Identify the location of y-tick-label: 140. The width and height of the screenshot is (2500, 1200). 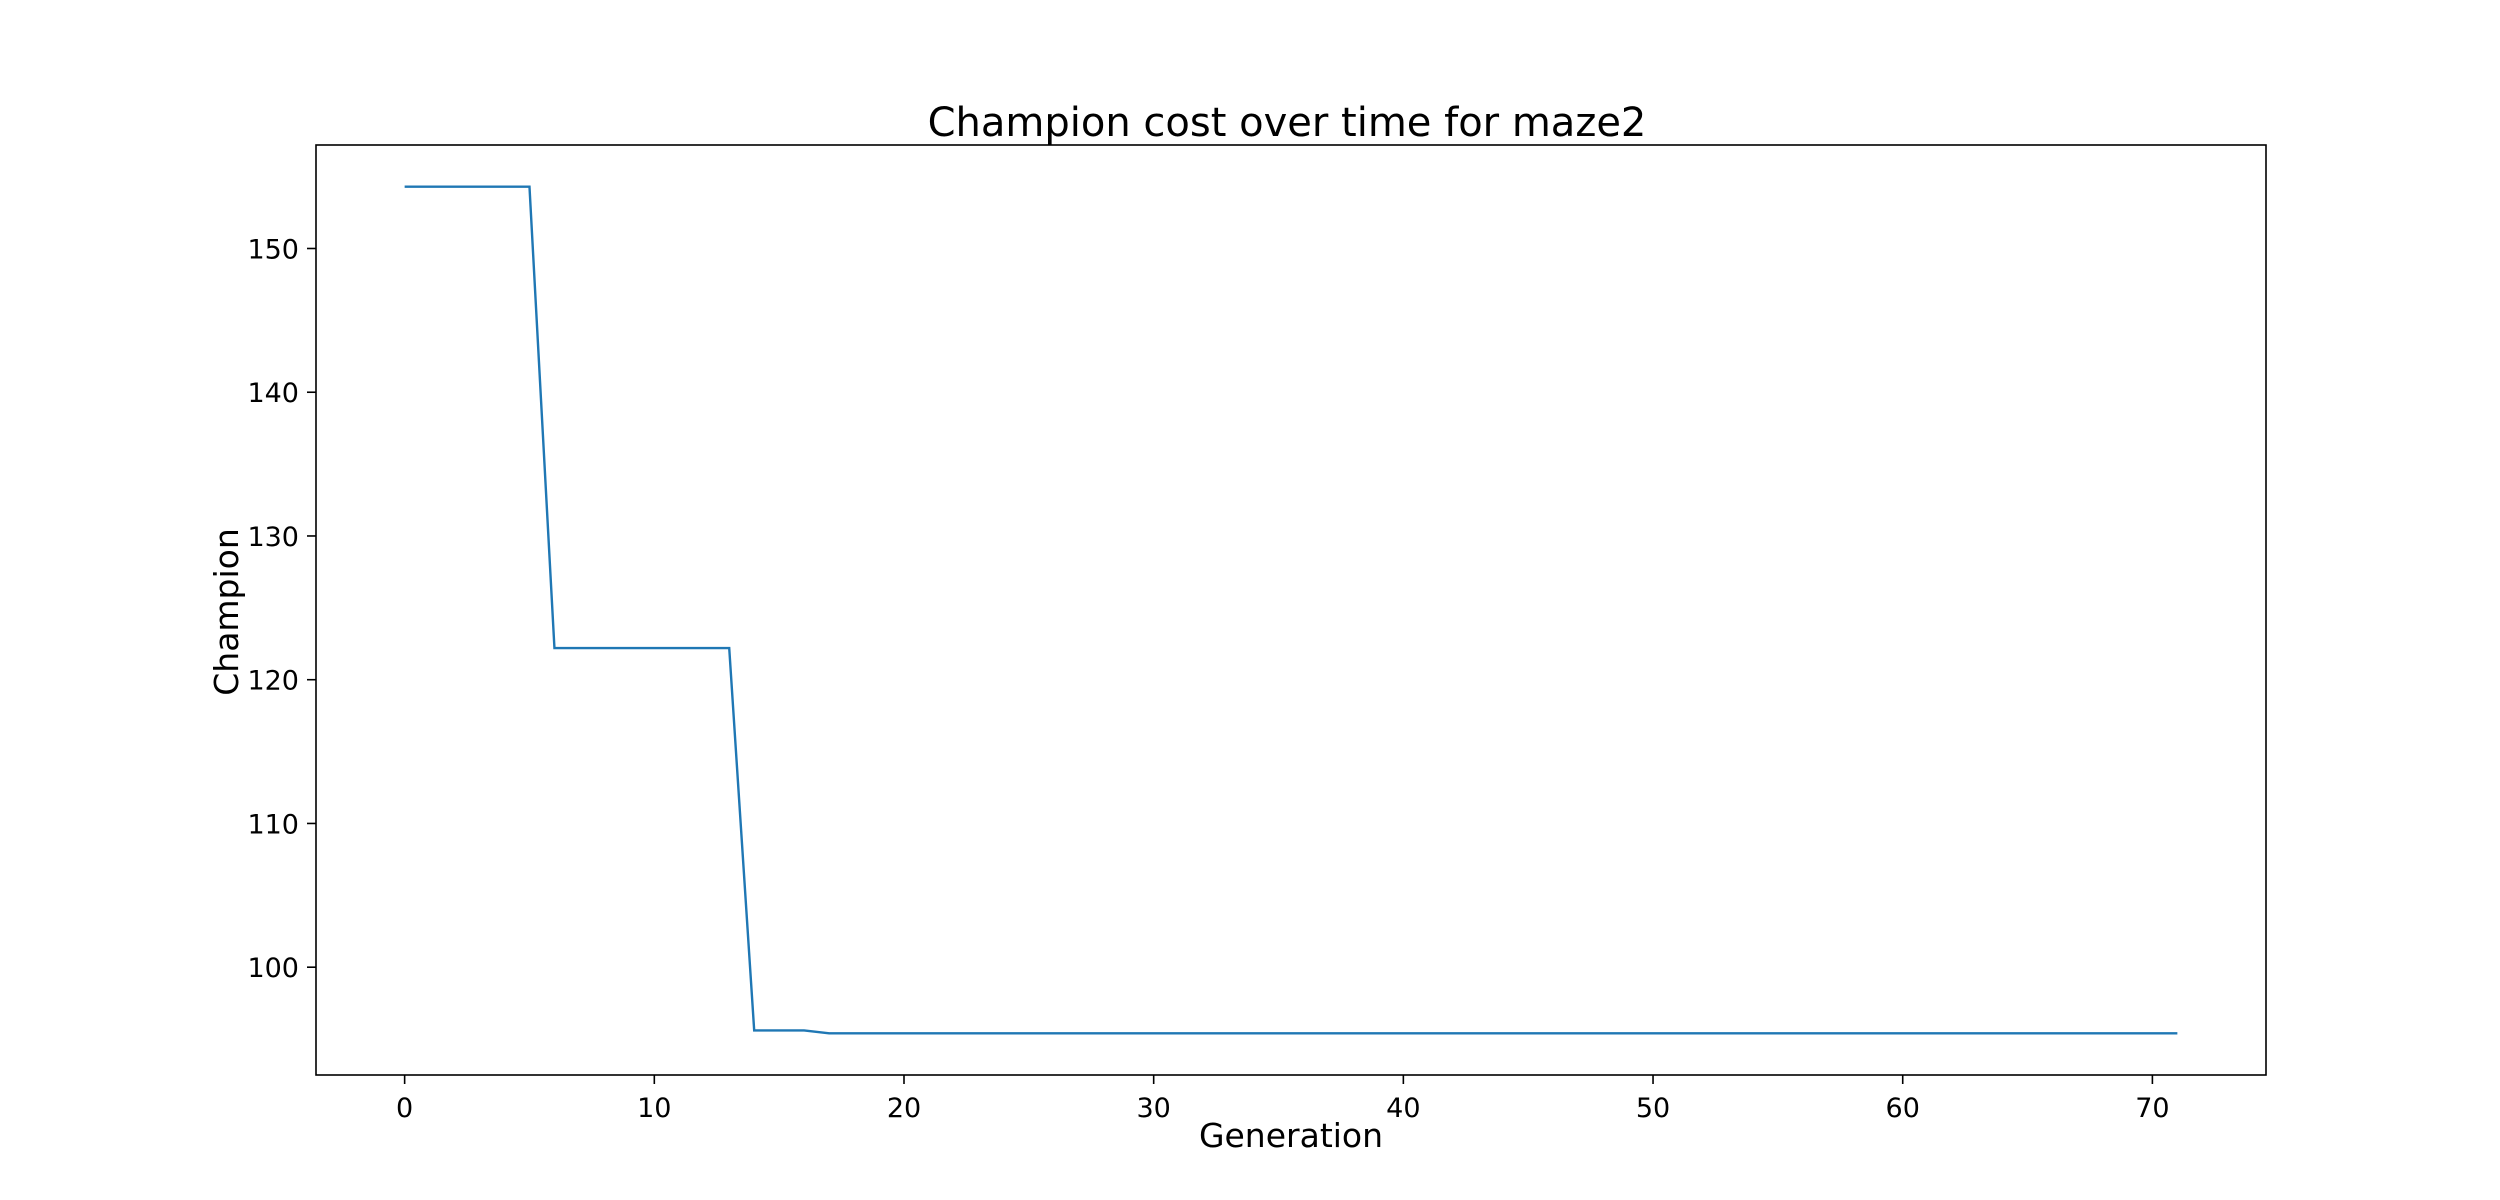
(273, 393).